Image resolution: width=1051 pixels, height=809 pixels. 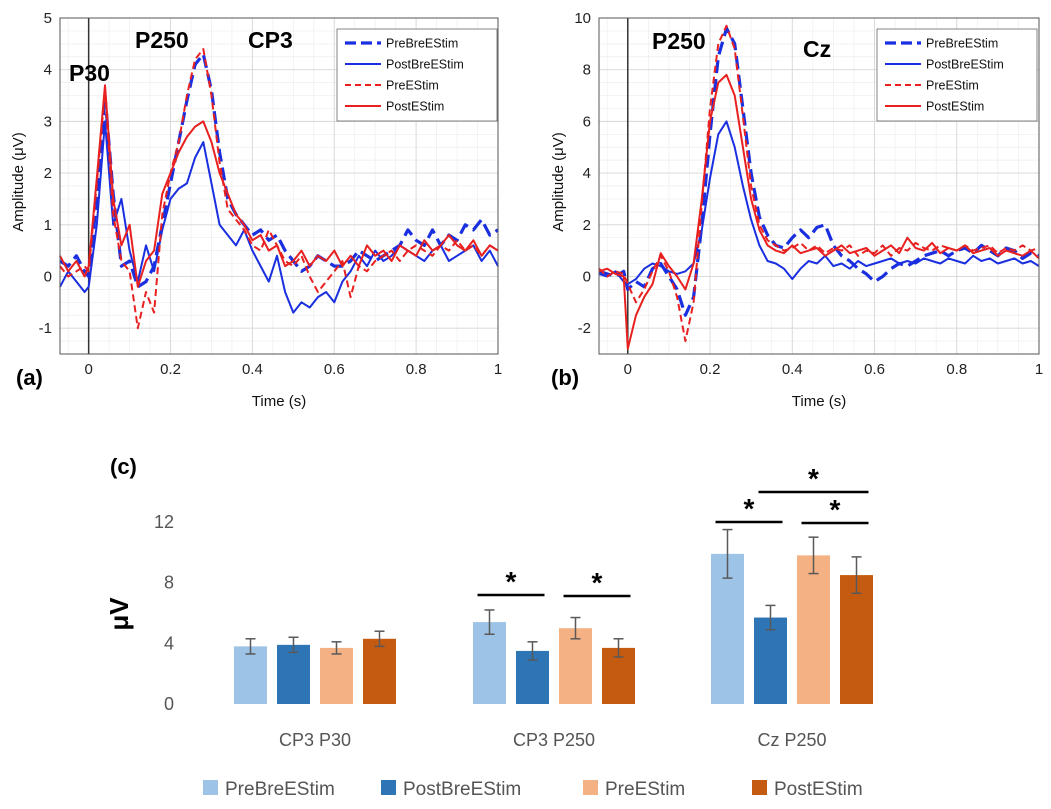 What do you see at coordinates (88, 369) in the screenshot?
I see `panel-a-xtick-label: 0` at bounding box center [88, 369].